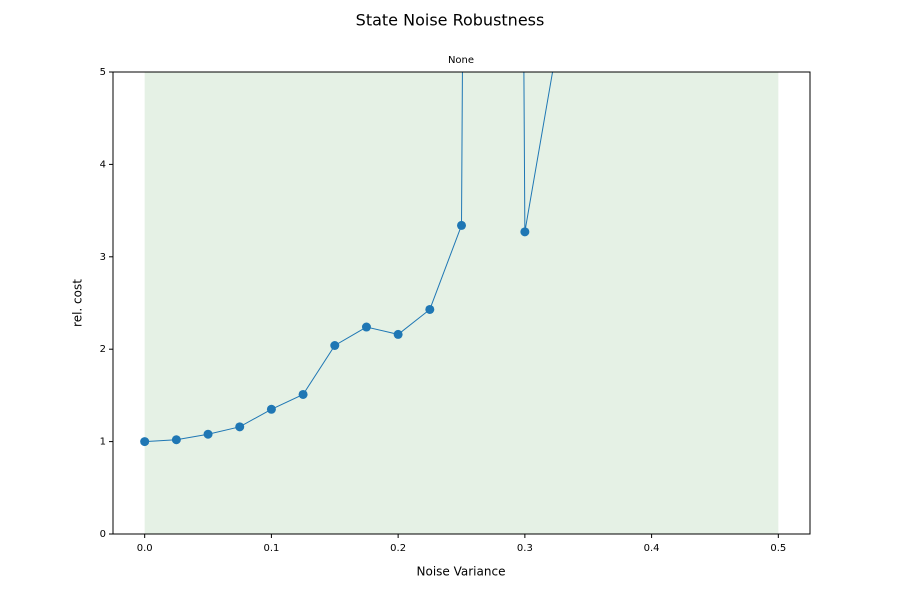 The height and width of the screenshot is (604, 900). What do you see at coordinates (398, 548) in the screenshot?
I see `x-tick-label: 0.2` at bounding box center [398, 548].